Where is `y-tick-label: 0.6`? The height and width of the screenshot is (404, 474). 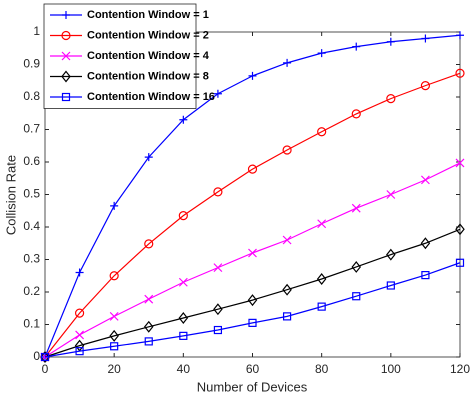 y-tick-label: 0.6 is located at coordinates (31, 161).